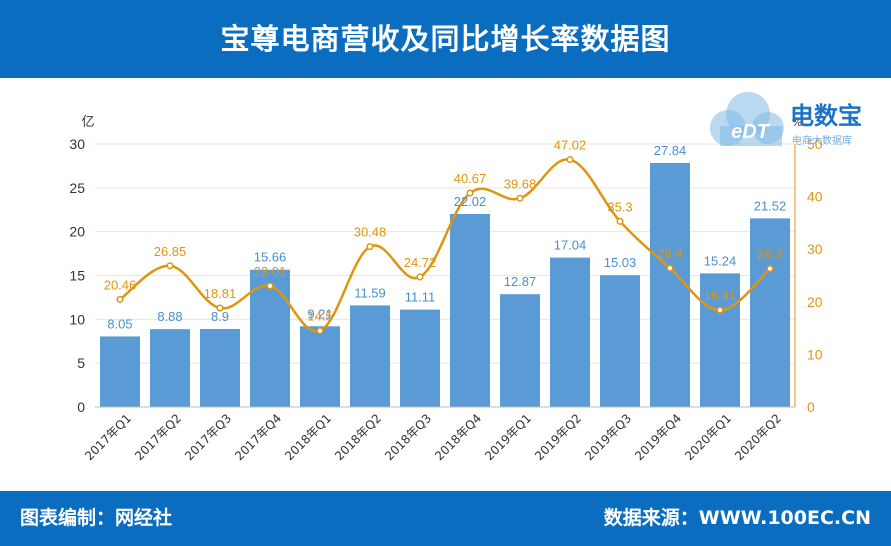  Describe the element at coordinates (815, 302) in the screenshot. I see `y-right-tick-label: 20` at that location.